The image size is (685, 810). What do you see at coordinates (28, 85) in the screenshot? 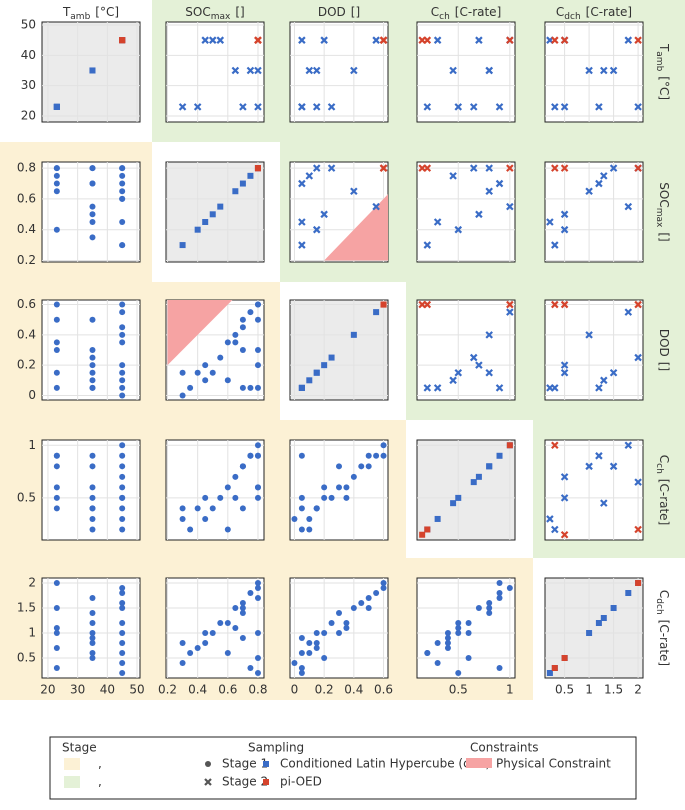
I see `y-tick-label: 30` at bounding box center [28, 85].